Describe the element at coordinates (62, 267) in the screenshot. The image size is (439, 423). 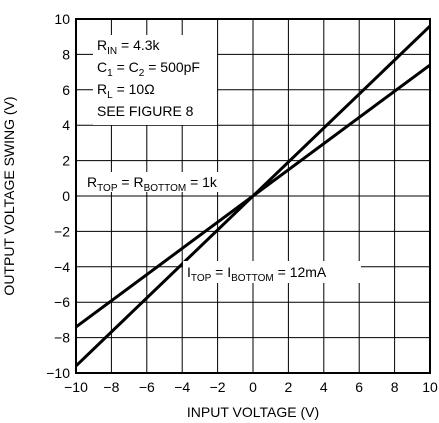
I see `y-tick-label: −4` at that location.